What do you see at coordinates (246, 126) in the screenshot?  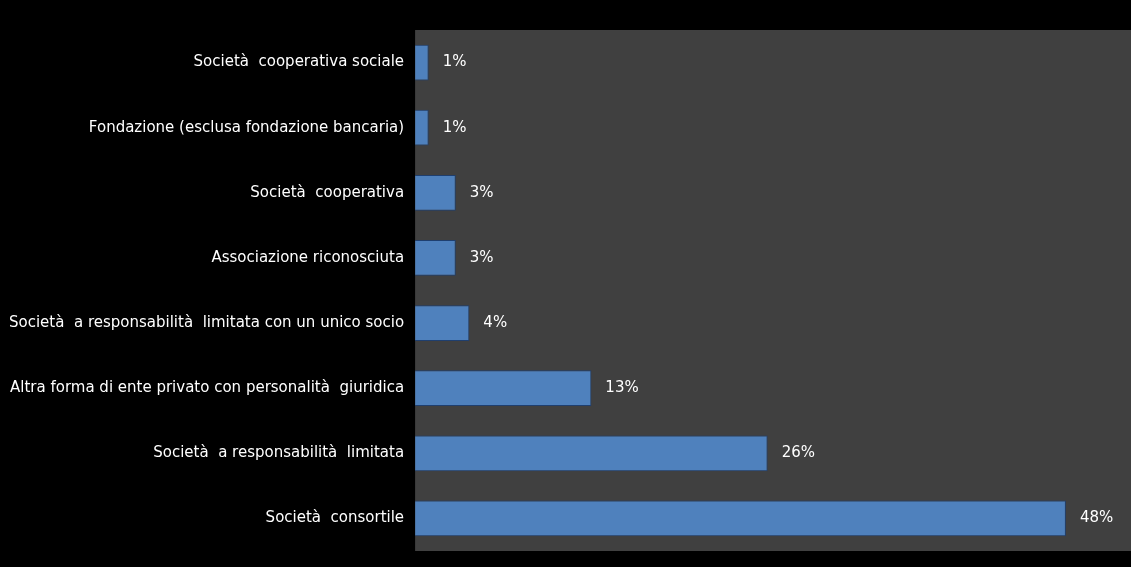 I see `y-tick-label: Fondazione (esclusa fondazione bancaria)` at bounding box center [246, 126].